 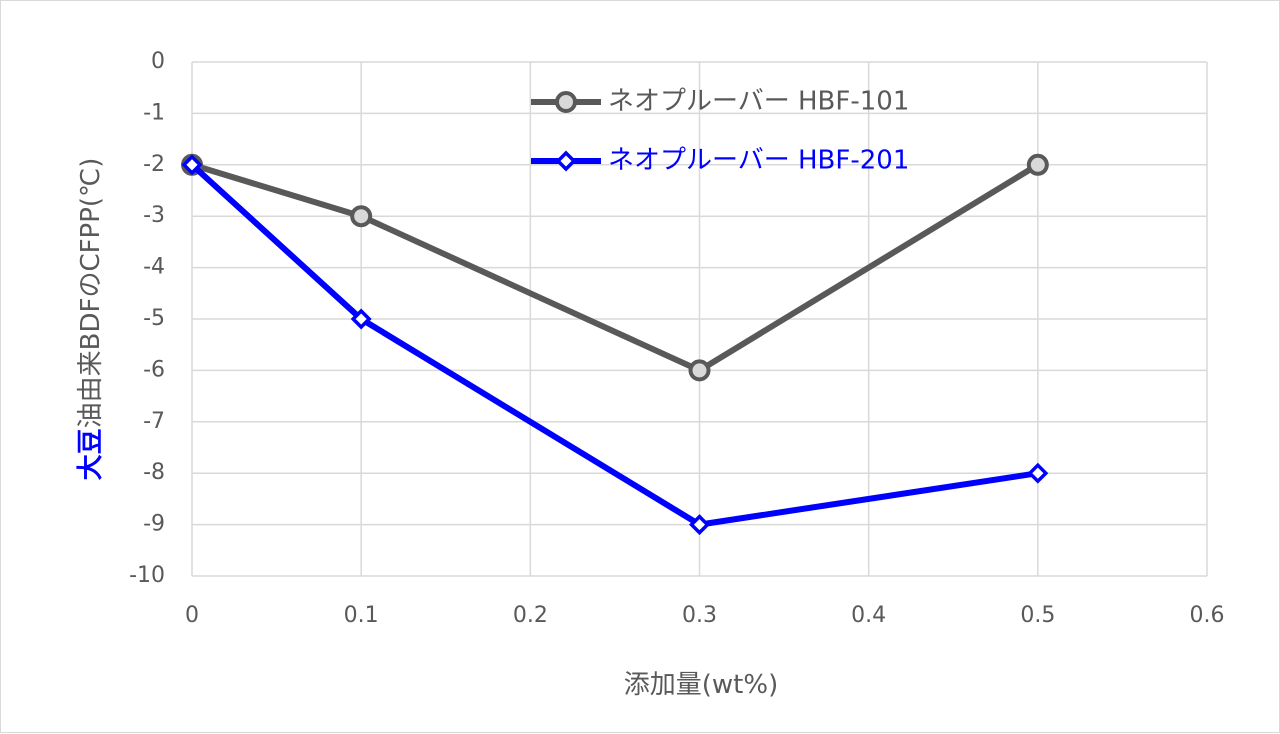 I want to click on legend-label-hbf-101: ネオプルーバー HBF-101, so click(x=758, y=102).